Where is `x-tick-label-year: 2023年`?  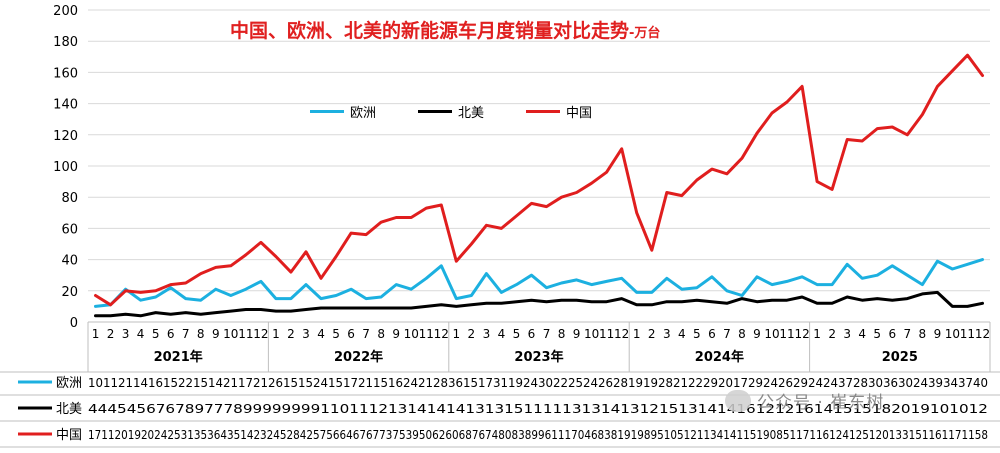 x-tick-label-year: 2023年 is located at coordinates (538, 357).